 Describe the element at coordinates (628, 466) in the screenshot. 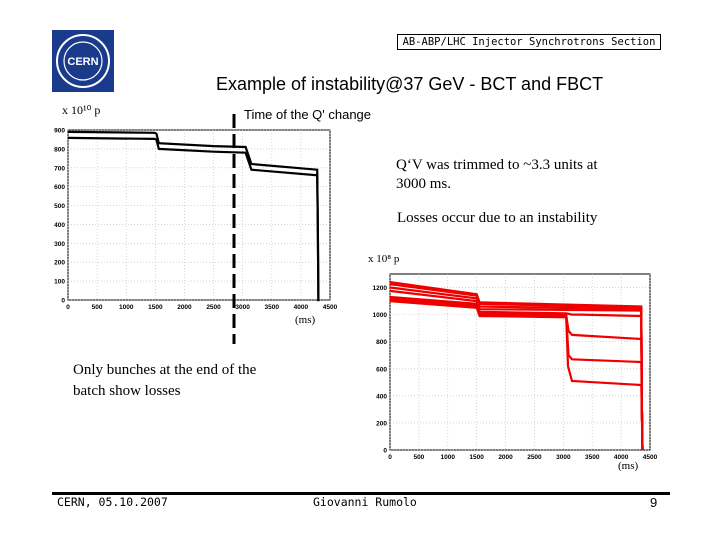

I see `fbct-x-unit: (ms)` at that location.